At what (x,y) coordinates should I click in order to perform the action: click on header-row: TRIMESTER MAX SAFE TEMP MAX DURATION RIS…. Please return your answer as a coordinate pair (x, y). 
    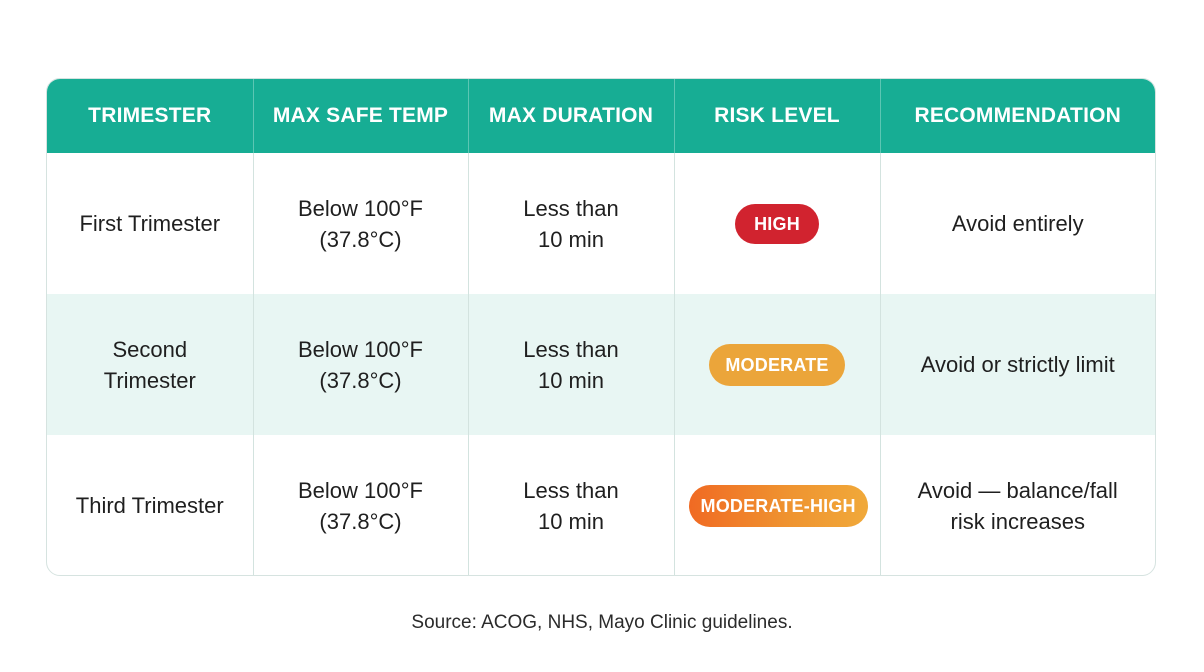
    Looking at the image, I should click on (601, 116).